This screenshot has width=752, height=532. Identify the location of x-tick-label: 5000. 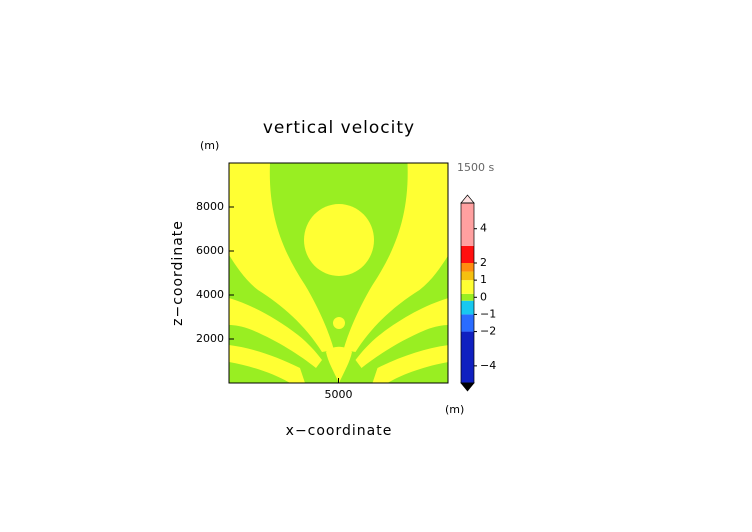
(339, 394).